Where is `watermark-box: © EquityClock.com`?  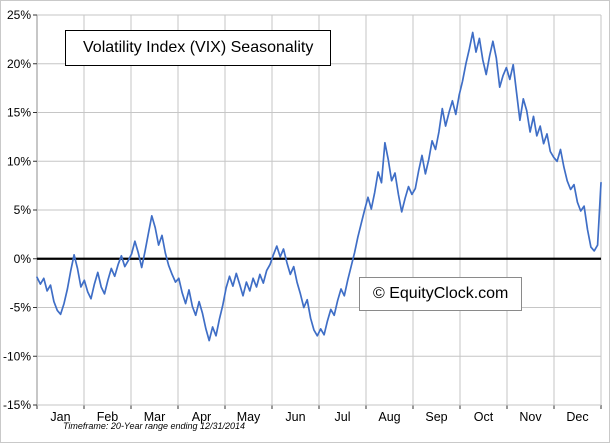
watermark-box: © EquityClock.com is located at coordinates (441, 294).